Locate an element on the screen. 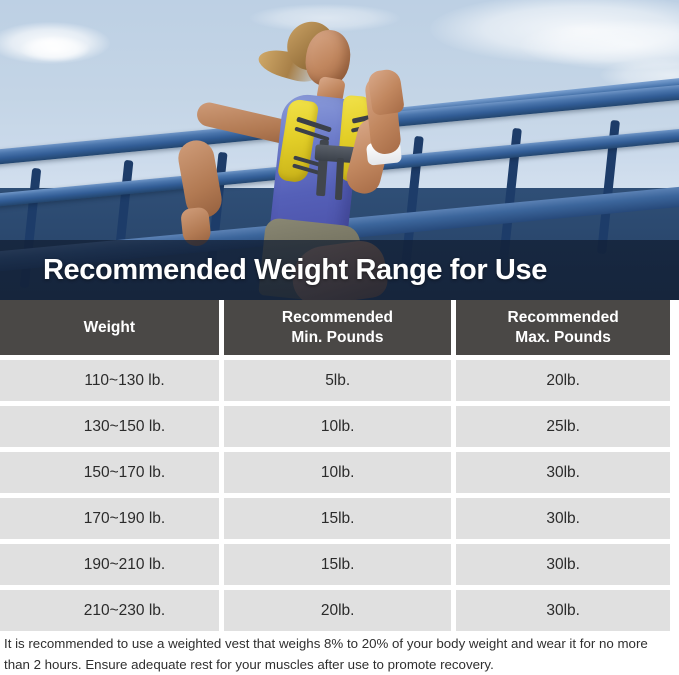 Image resolution: width=679 pixels, height=675 pixels. table-row: 110~130 lb. 5lb. 20lb. is located at coordinates (339, 380).